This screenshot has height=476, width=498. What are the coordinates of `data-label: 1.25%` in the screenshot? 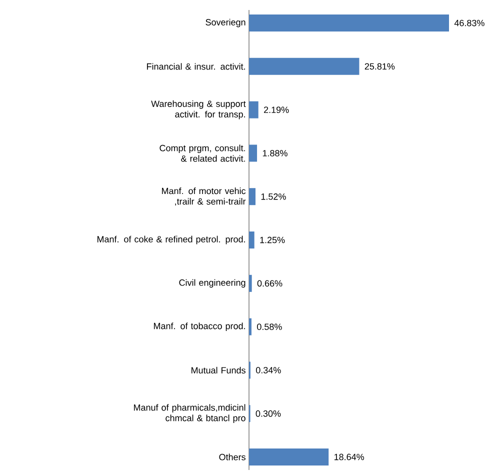 It's located at (272, 240).